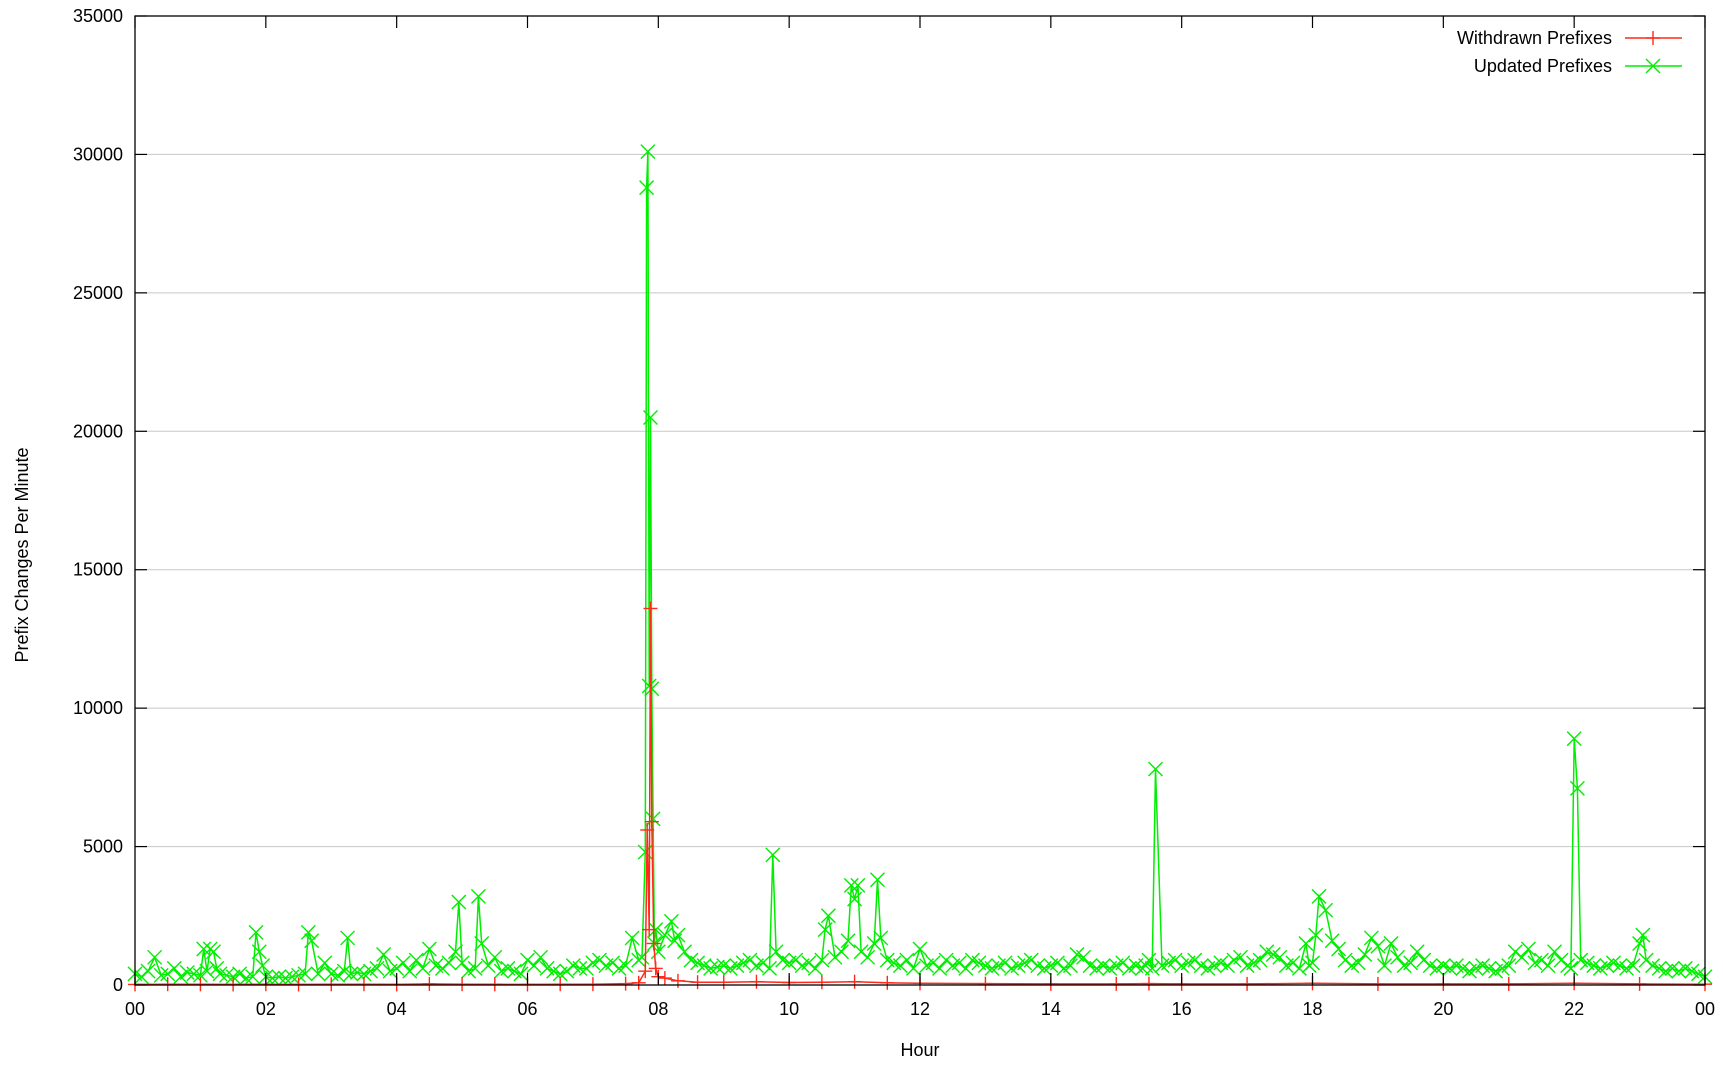 Image resolution: width=1723 pixels, height=1065 pixels. I want to click on x-tick-label: 16, so click(1182, 1009).